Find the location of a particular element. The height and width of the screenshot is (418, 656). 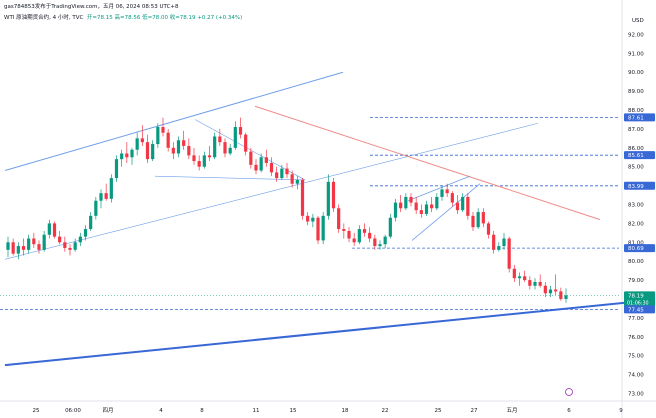

time-tick-label: 6 is located at coordinates (569, 411).